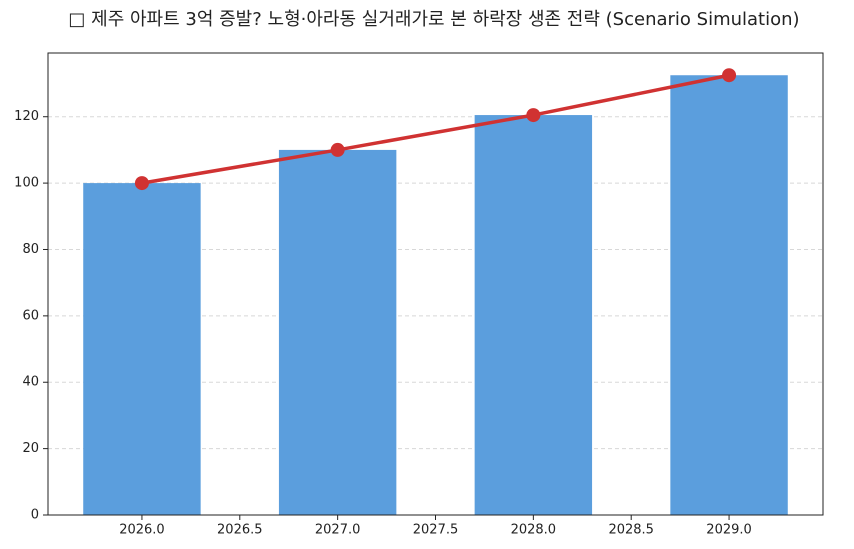  What do you see at coordinates (30, 249) in the screenshot?
I see `y-tick-label: 80` at bounding box center [30, 249].